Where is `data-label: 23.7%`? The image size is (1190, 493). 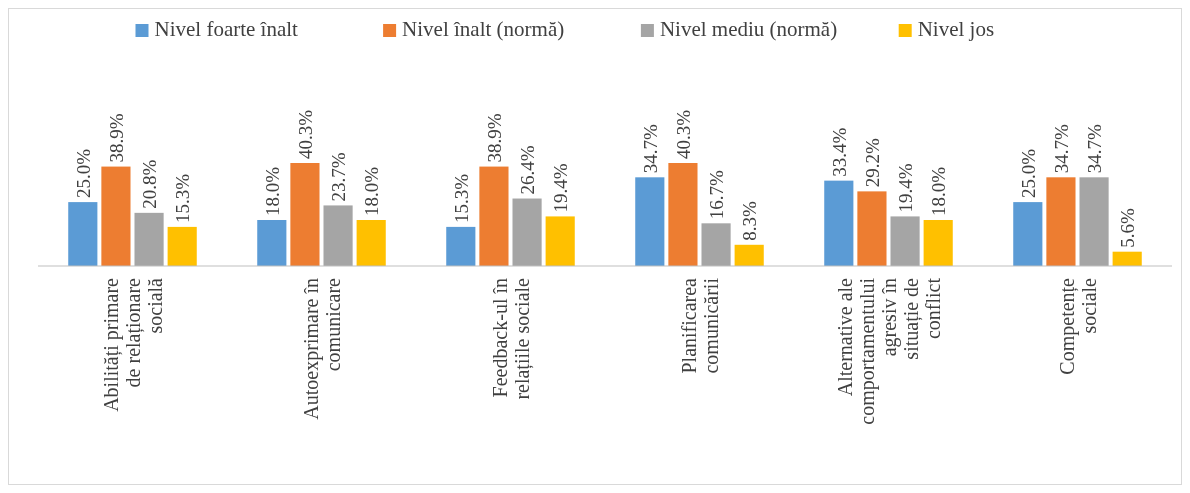 data-label: 23.7% is located at coordinates (339, 177).